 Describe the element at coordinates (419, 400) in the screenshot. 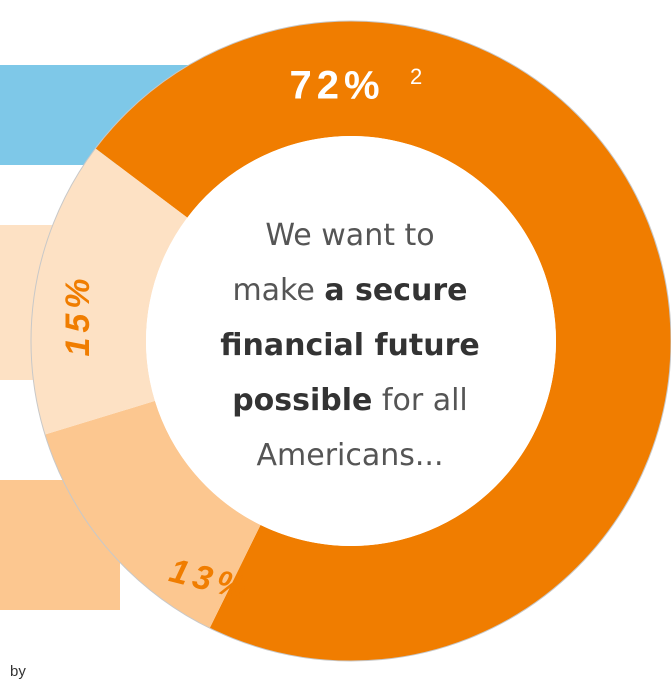

I see `text-run: for all` at that location.